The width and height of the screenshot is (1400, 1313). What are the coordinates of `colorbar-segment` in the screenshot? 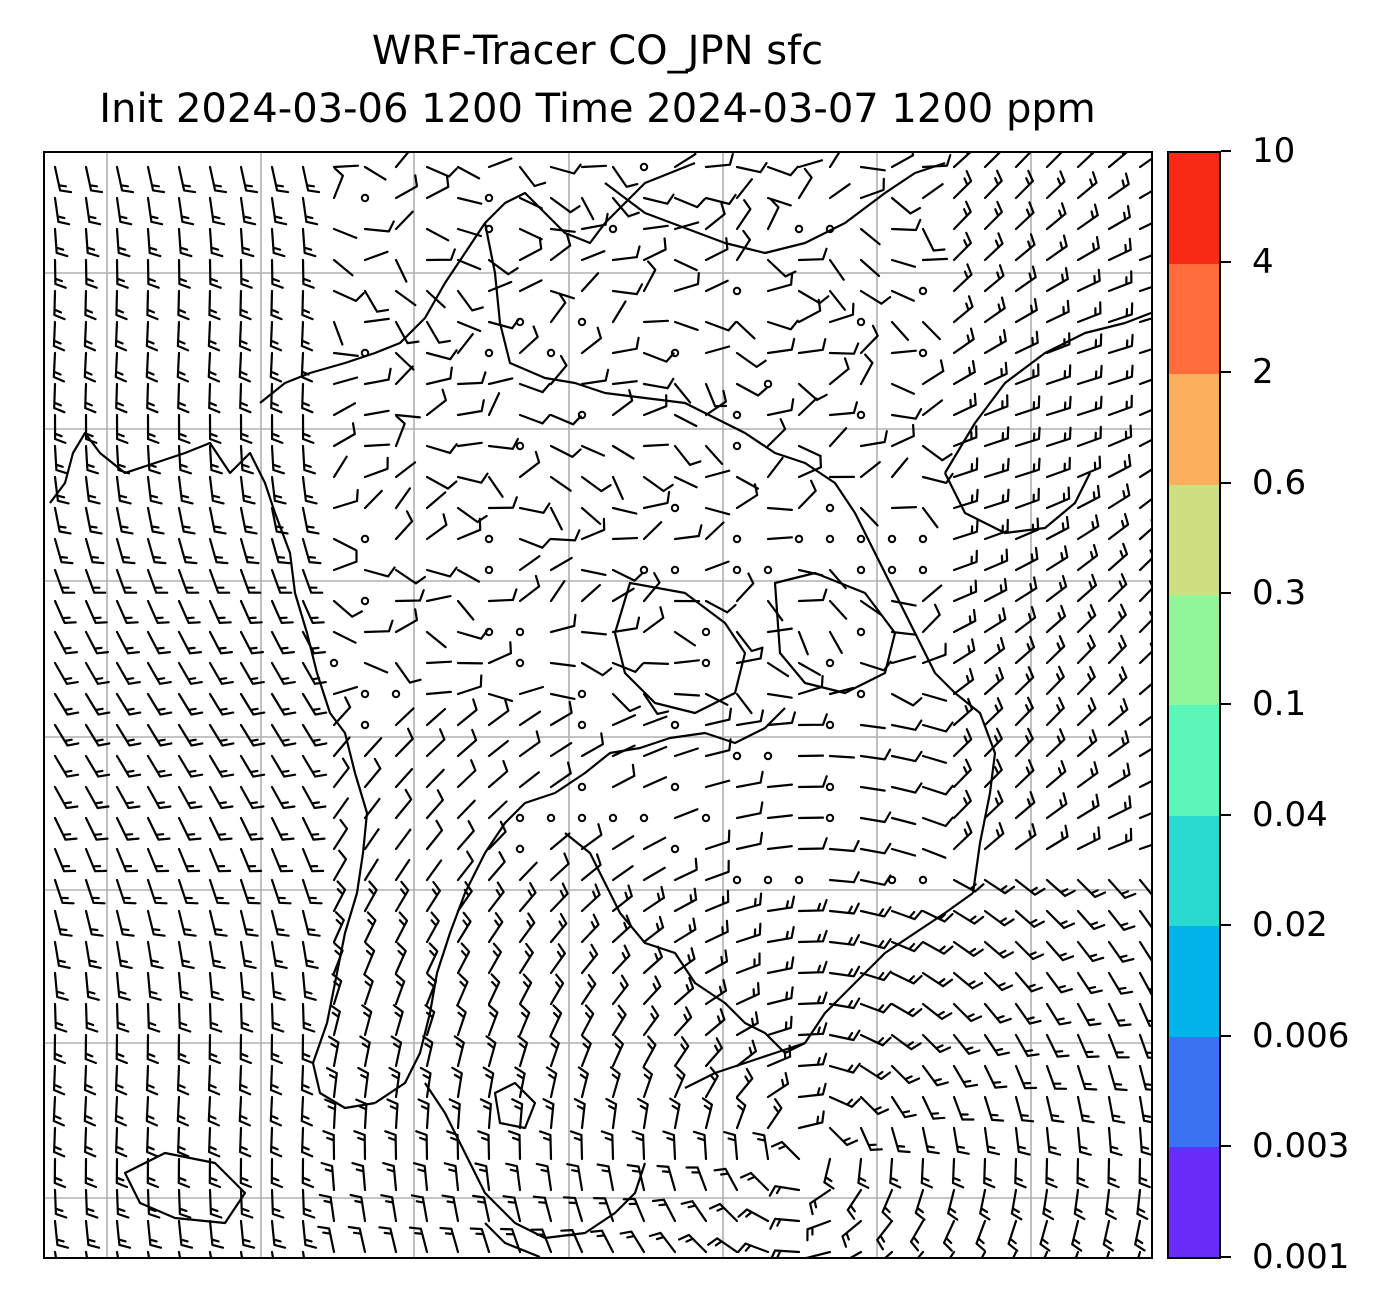 It's located at (1194, 650).